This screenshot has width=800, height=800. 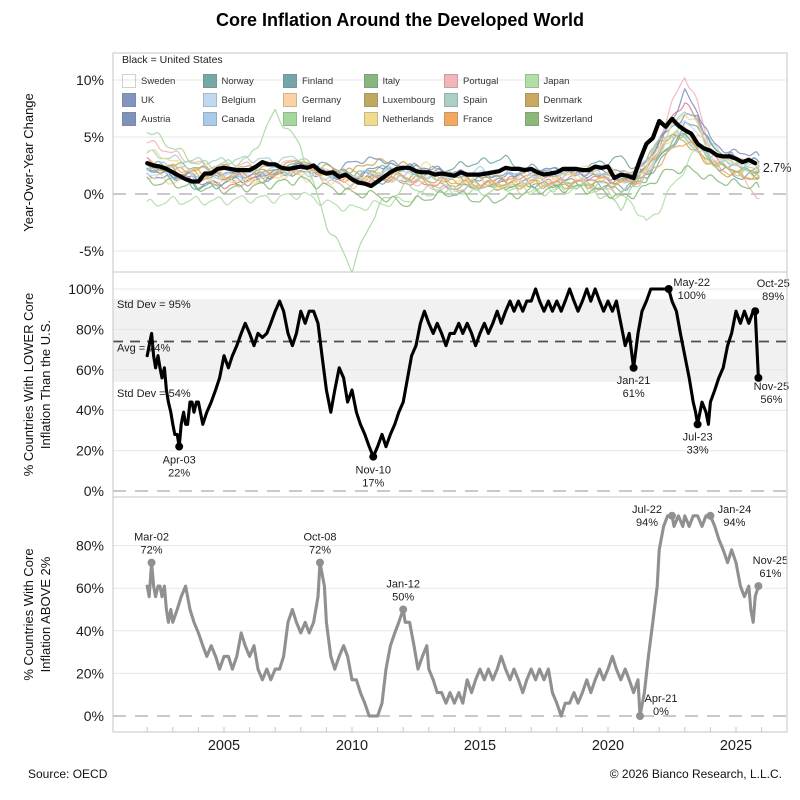 I want to click on y-axis-title: Year-Over-Year Change, so click(x=28, y=162).